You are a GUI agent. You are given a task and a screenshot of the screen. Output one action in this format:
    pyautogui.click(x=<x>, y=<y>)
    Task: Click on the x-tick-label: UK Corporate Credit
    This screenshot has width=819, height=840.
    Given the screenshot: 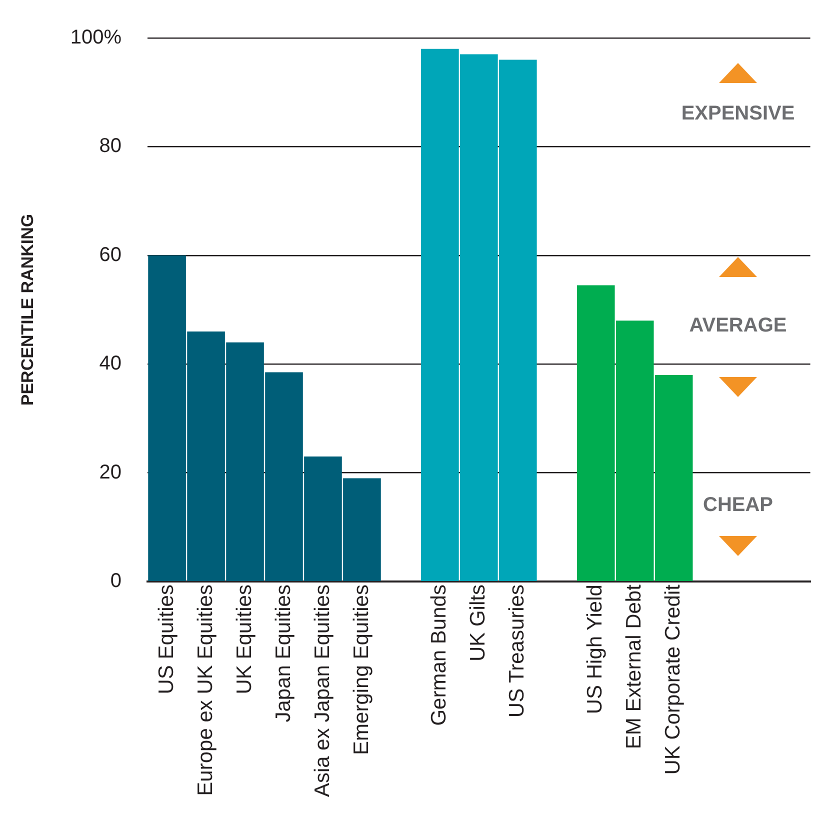 What is the action you would take?
    pyautogui.click(x=673, y=679)
    